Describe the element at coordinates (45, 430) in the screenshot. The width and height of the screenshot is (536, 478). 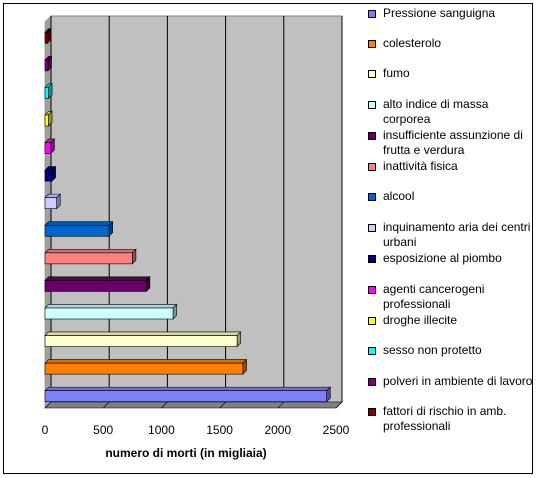
I see `x-tick-label: 0` at that location.